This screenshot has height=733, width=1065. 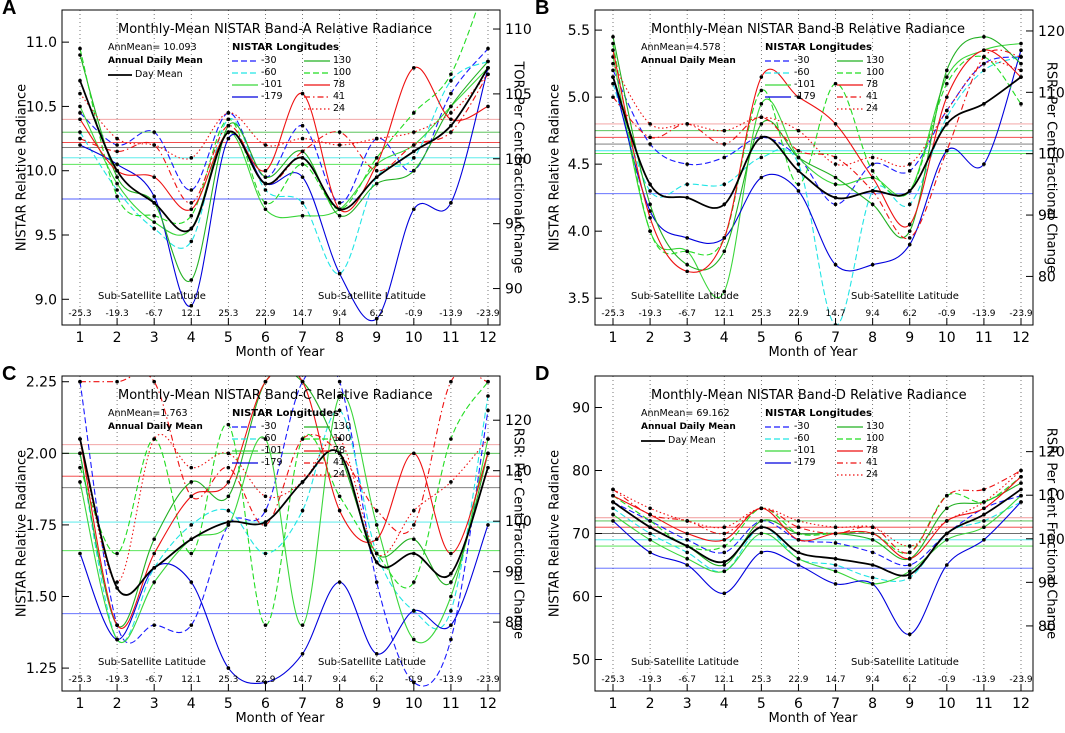 I want to click on legend-label: -30, so click(x=269, y=426).